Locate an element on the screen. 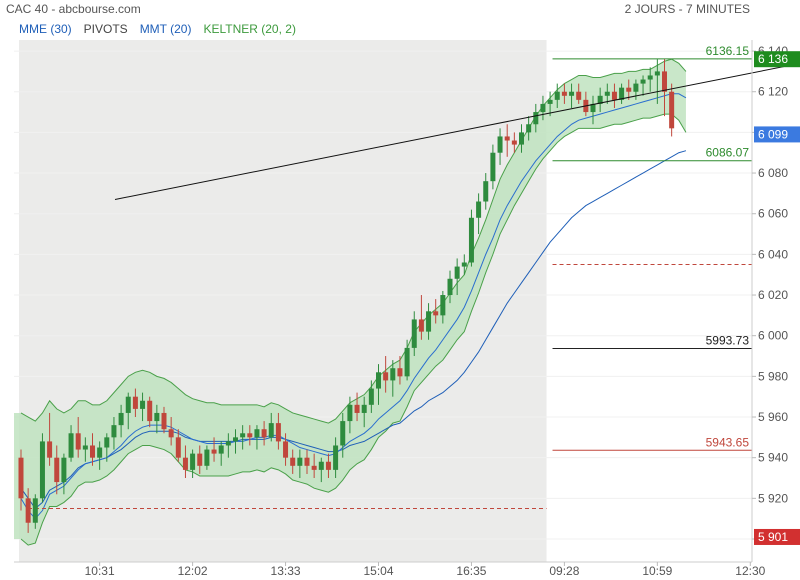  legend-mmt: MMT (20) is located at coordinates (165, 29).